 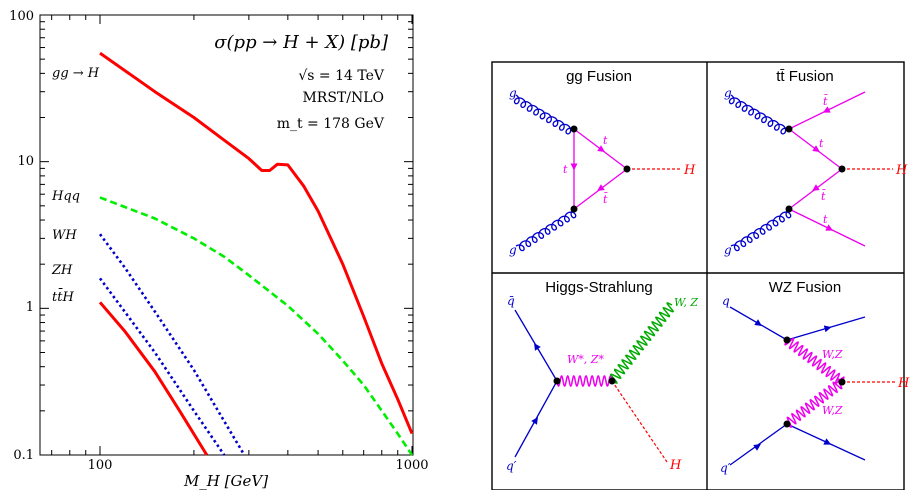 I want to click on annotation-energy: √s = 14 TeV, so click(x=341, y=76).